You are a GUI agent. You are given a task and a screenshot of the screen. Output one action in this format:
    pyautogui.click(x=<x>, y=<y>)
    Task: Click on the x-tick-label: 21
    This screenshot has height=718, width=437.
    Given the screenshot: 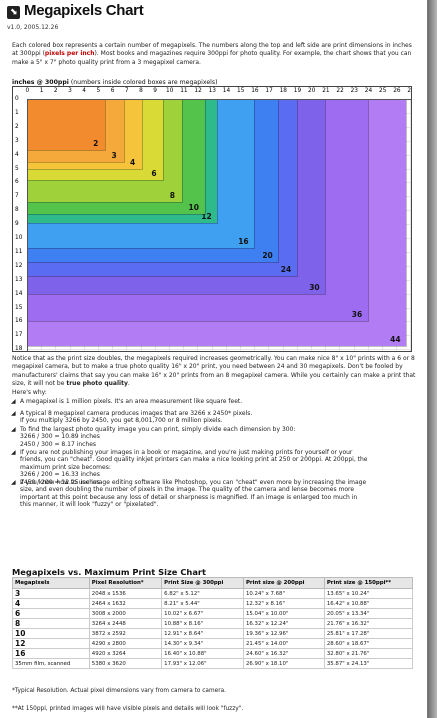 What is the action you would take?
    pyautogui.click(x=326, y=91)
    